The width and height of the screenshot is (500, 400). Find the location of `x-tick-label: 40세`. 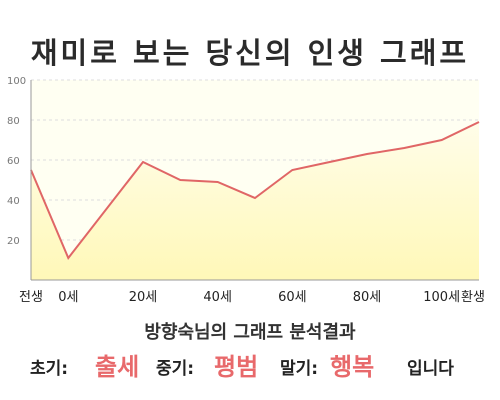

x-tick-label: 40세 is located at coordinates (217, 297).